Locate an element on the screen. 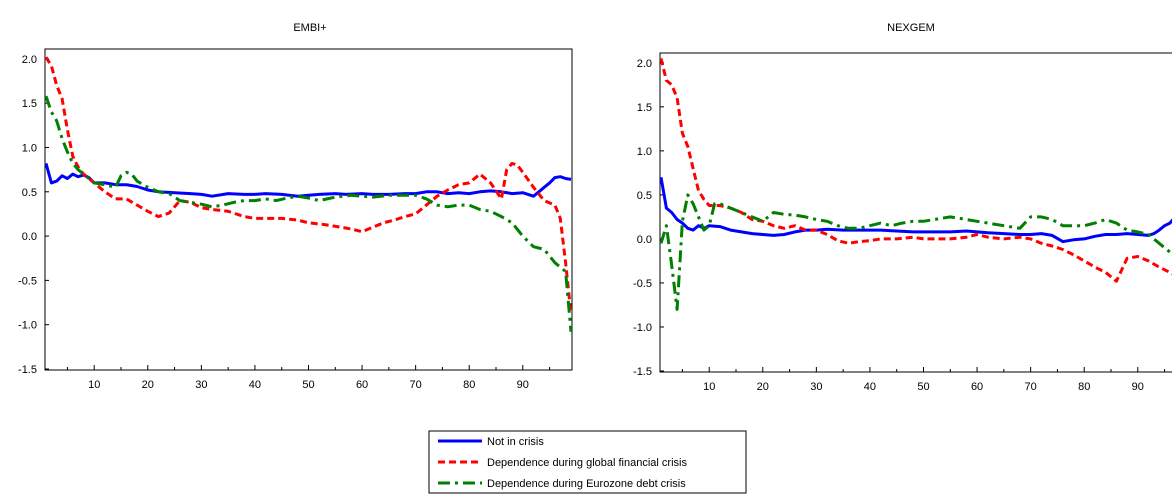 The height and width of the screenshot is (498, 1172). legend-item-not-in-crisis: Not in crisis is located at coordinates (491, 442).